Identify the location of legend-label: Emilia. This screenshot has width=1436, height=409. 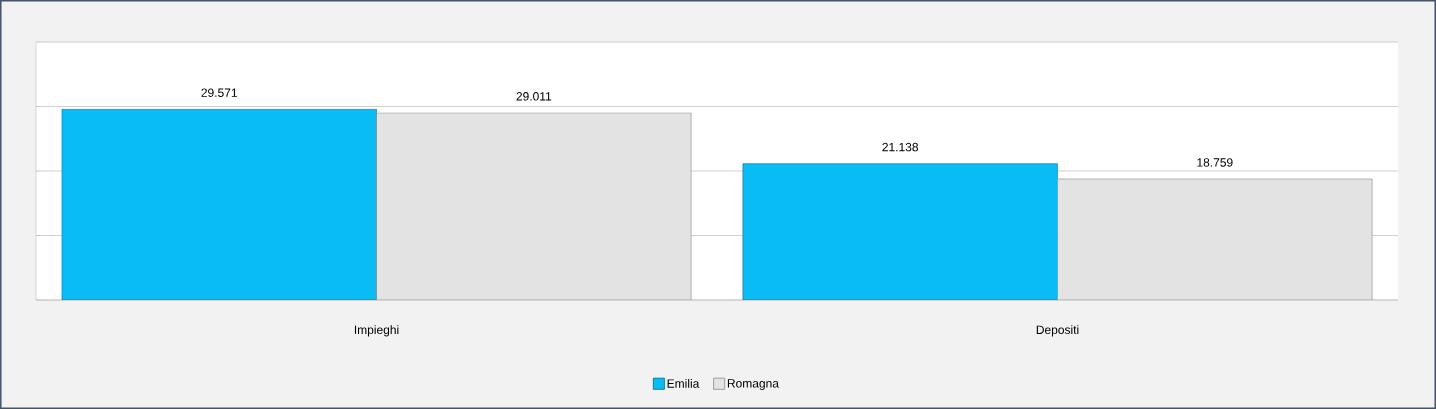
(683, 383).